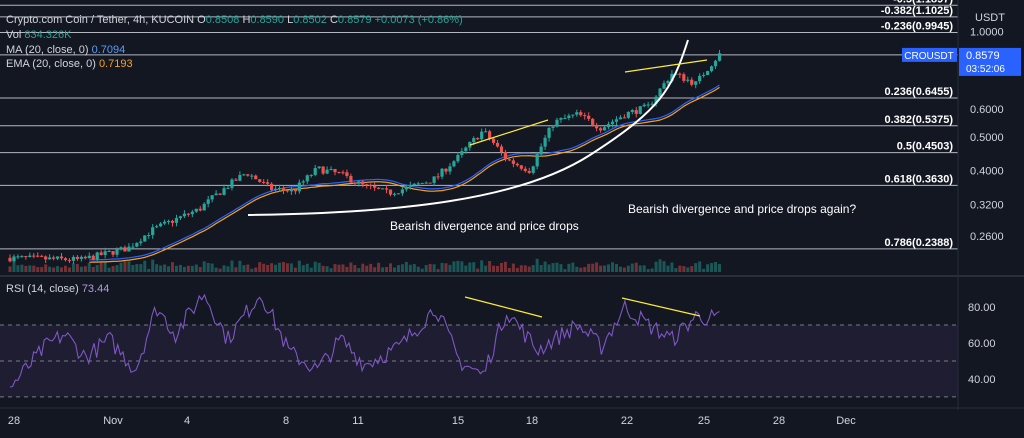 The width and height of the screenshot is (1024, 438). Describe the element at coordinates (38, 35) in the screenshot. I see `volume-legend: Vol 834.326K` at that location.